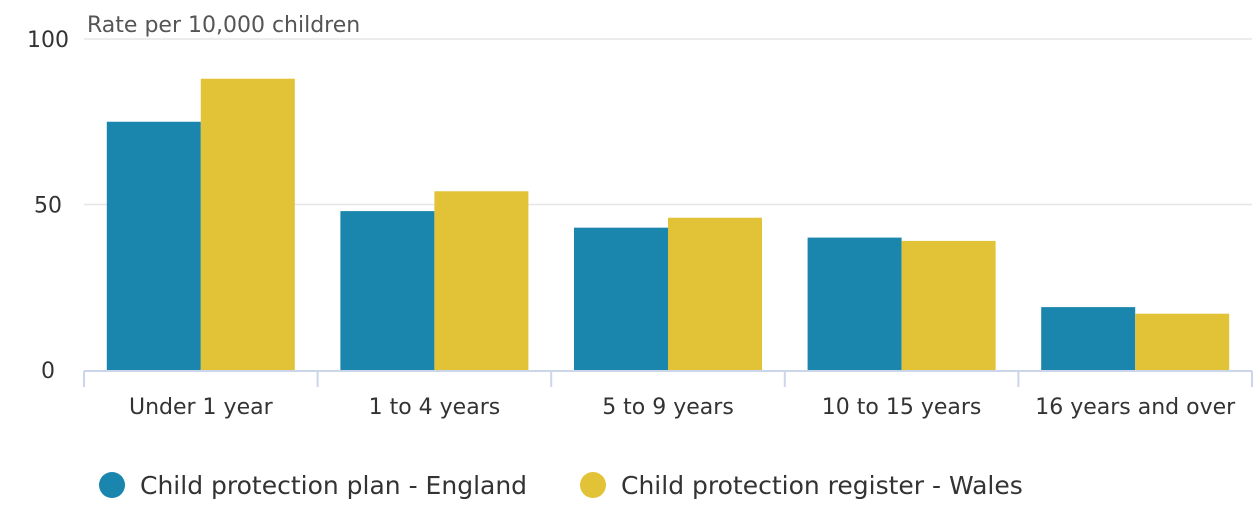 This screenshot has height=528, width=1254. I want to click on y-tick-label: 50, so click(48, 206).